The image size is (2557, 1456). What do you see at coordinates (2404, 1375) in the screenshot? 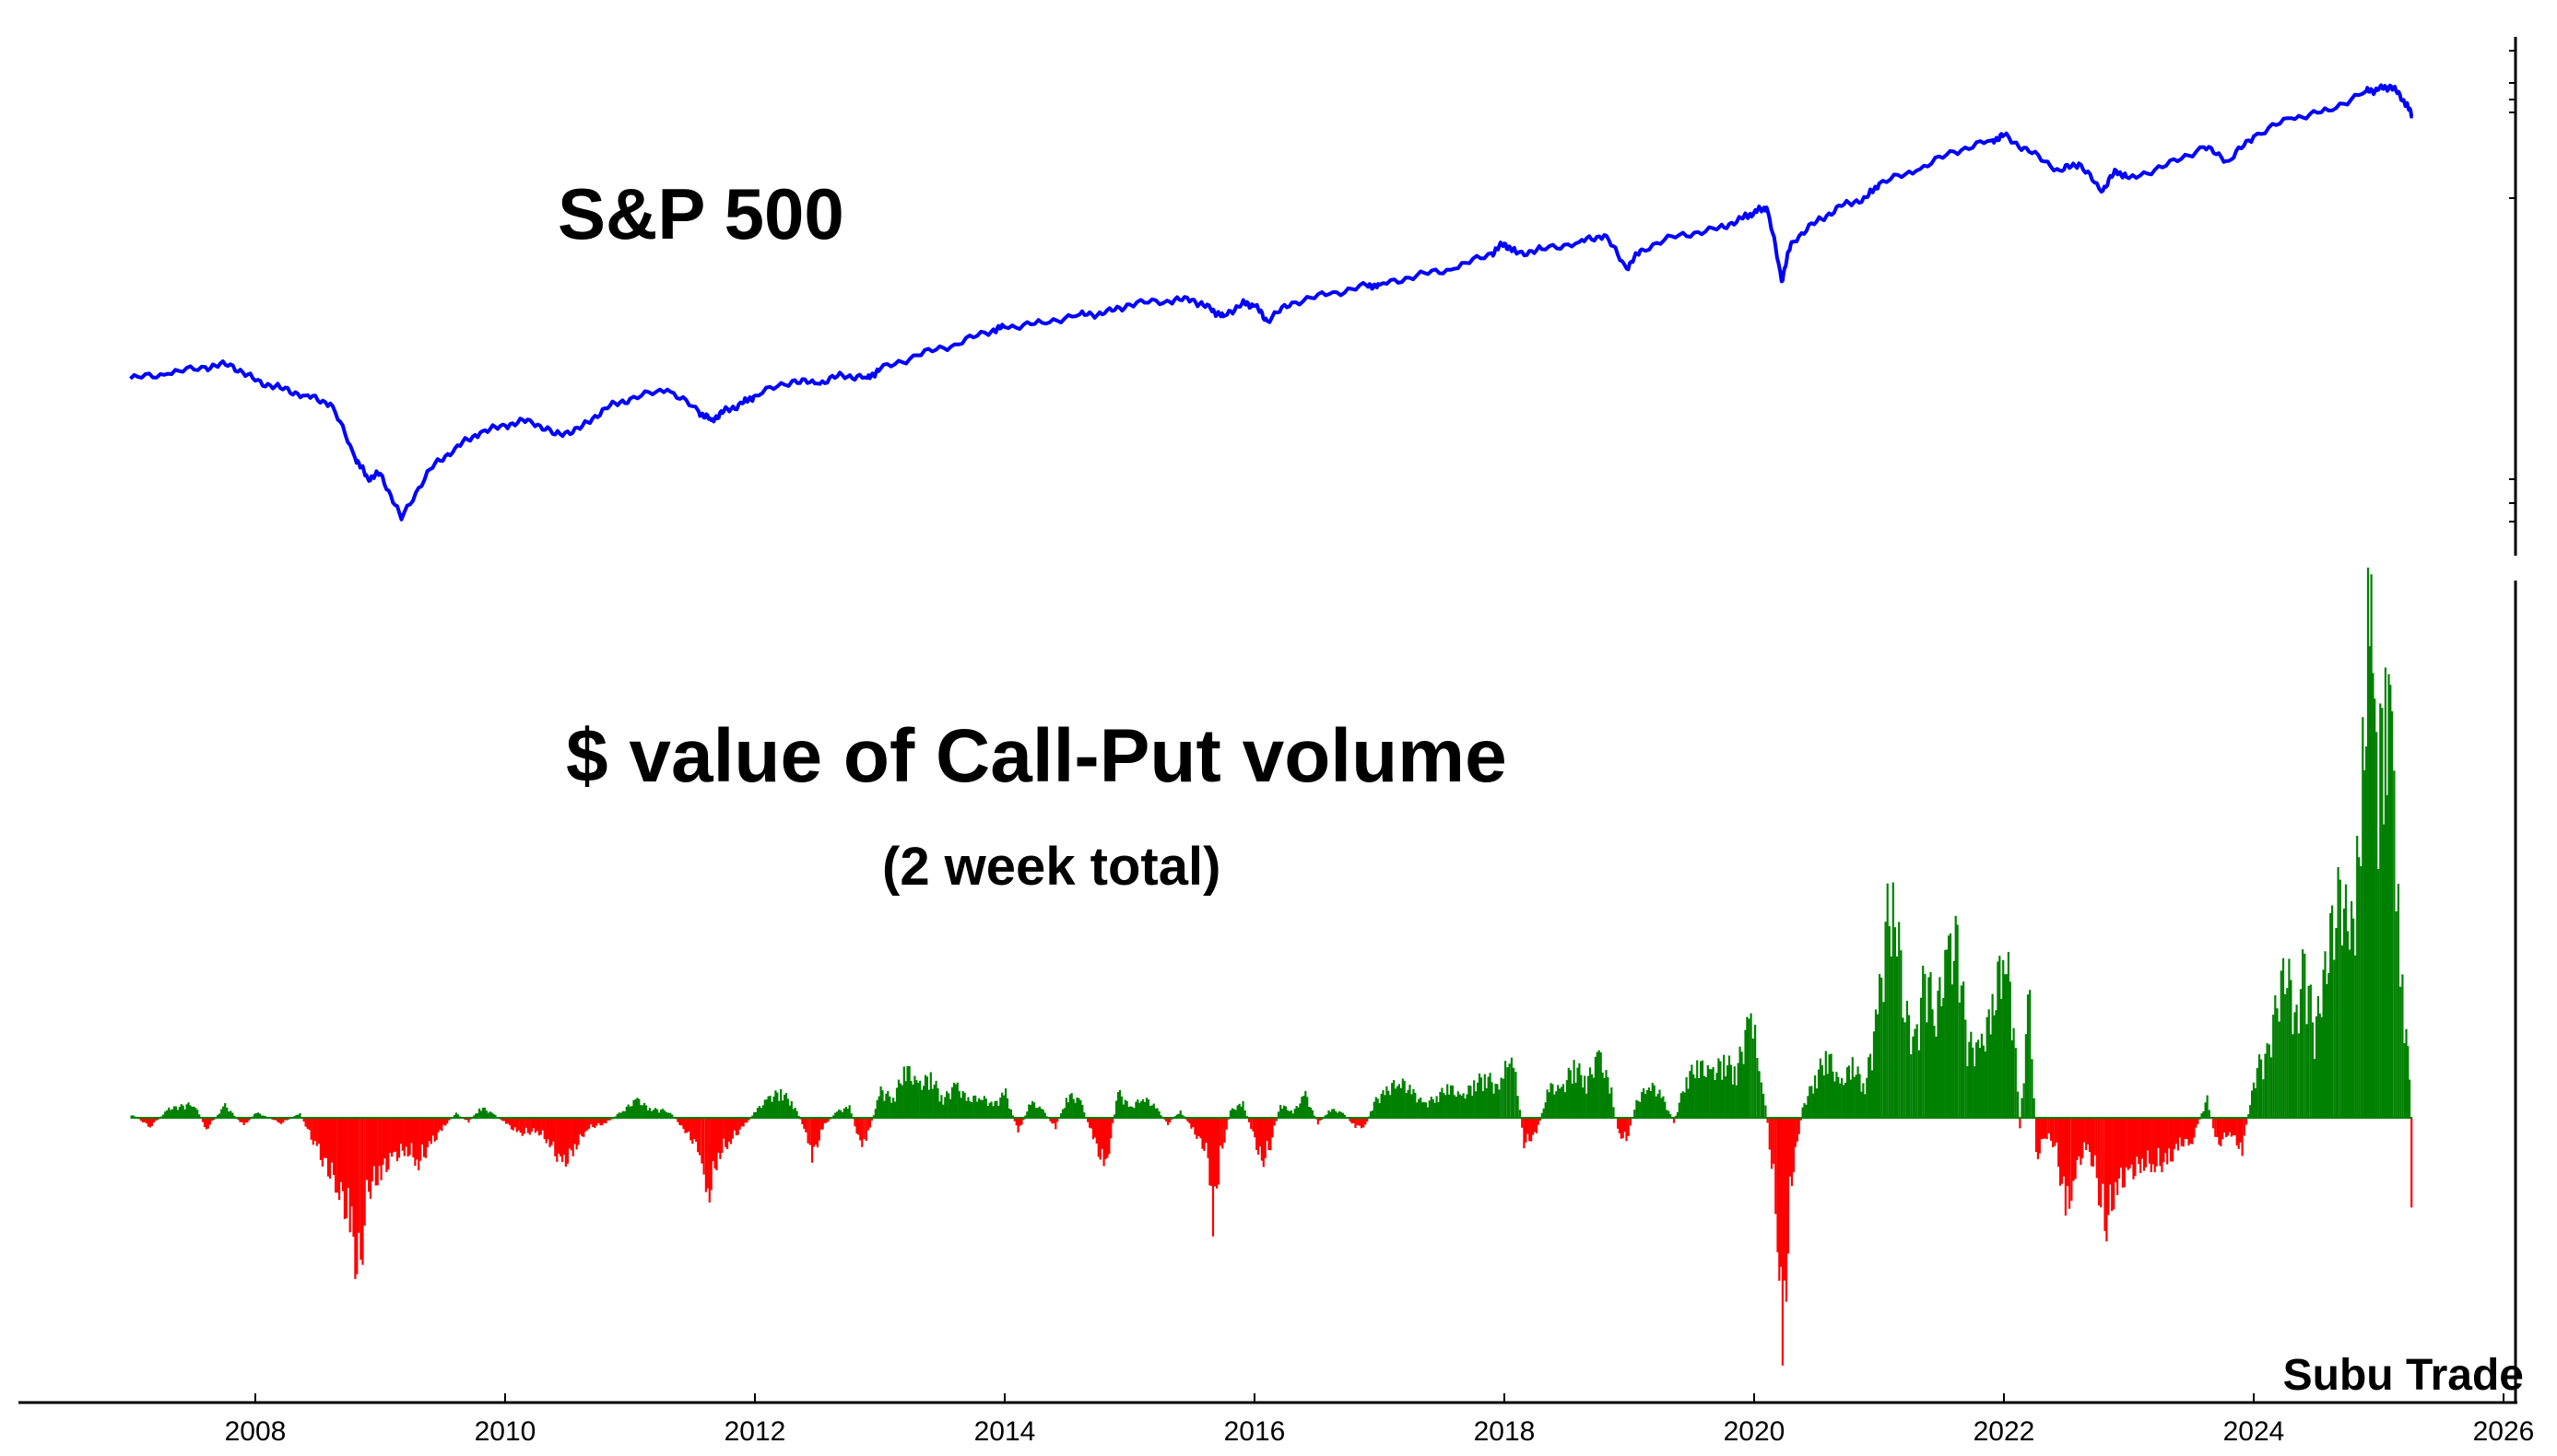
I see `watermark: Subu Trade` at bounding box center [2404, 1375].